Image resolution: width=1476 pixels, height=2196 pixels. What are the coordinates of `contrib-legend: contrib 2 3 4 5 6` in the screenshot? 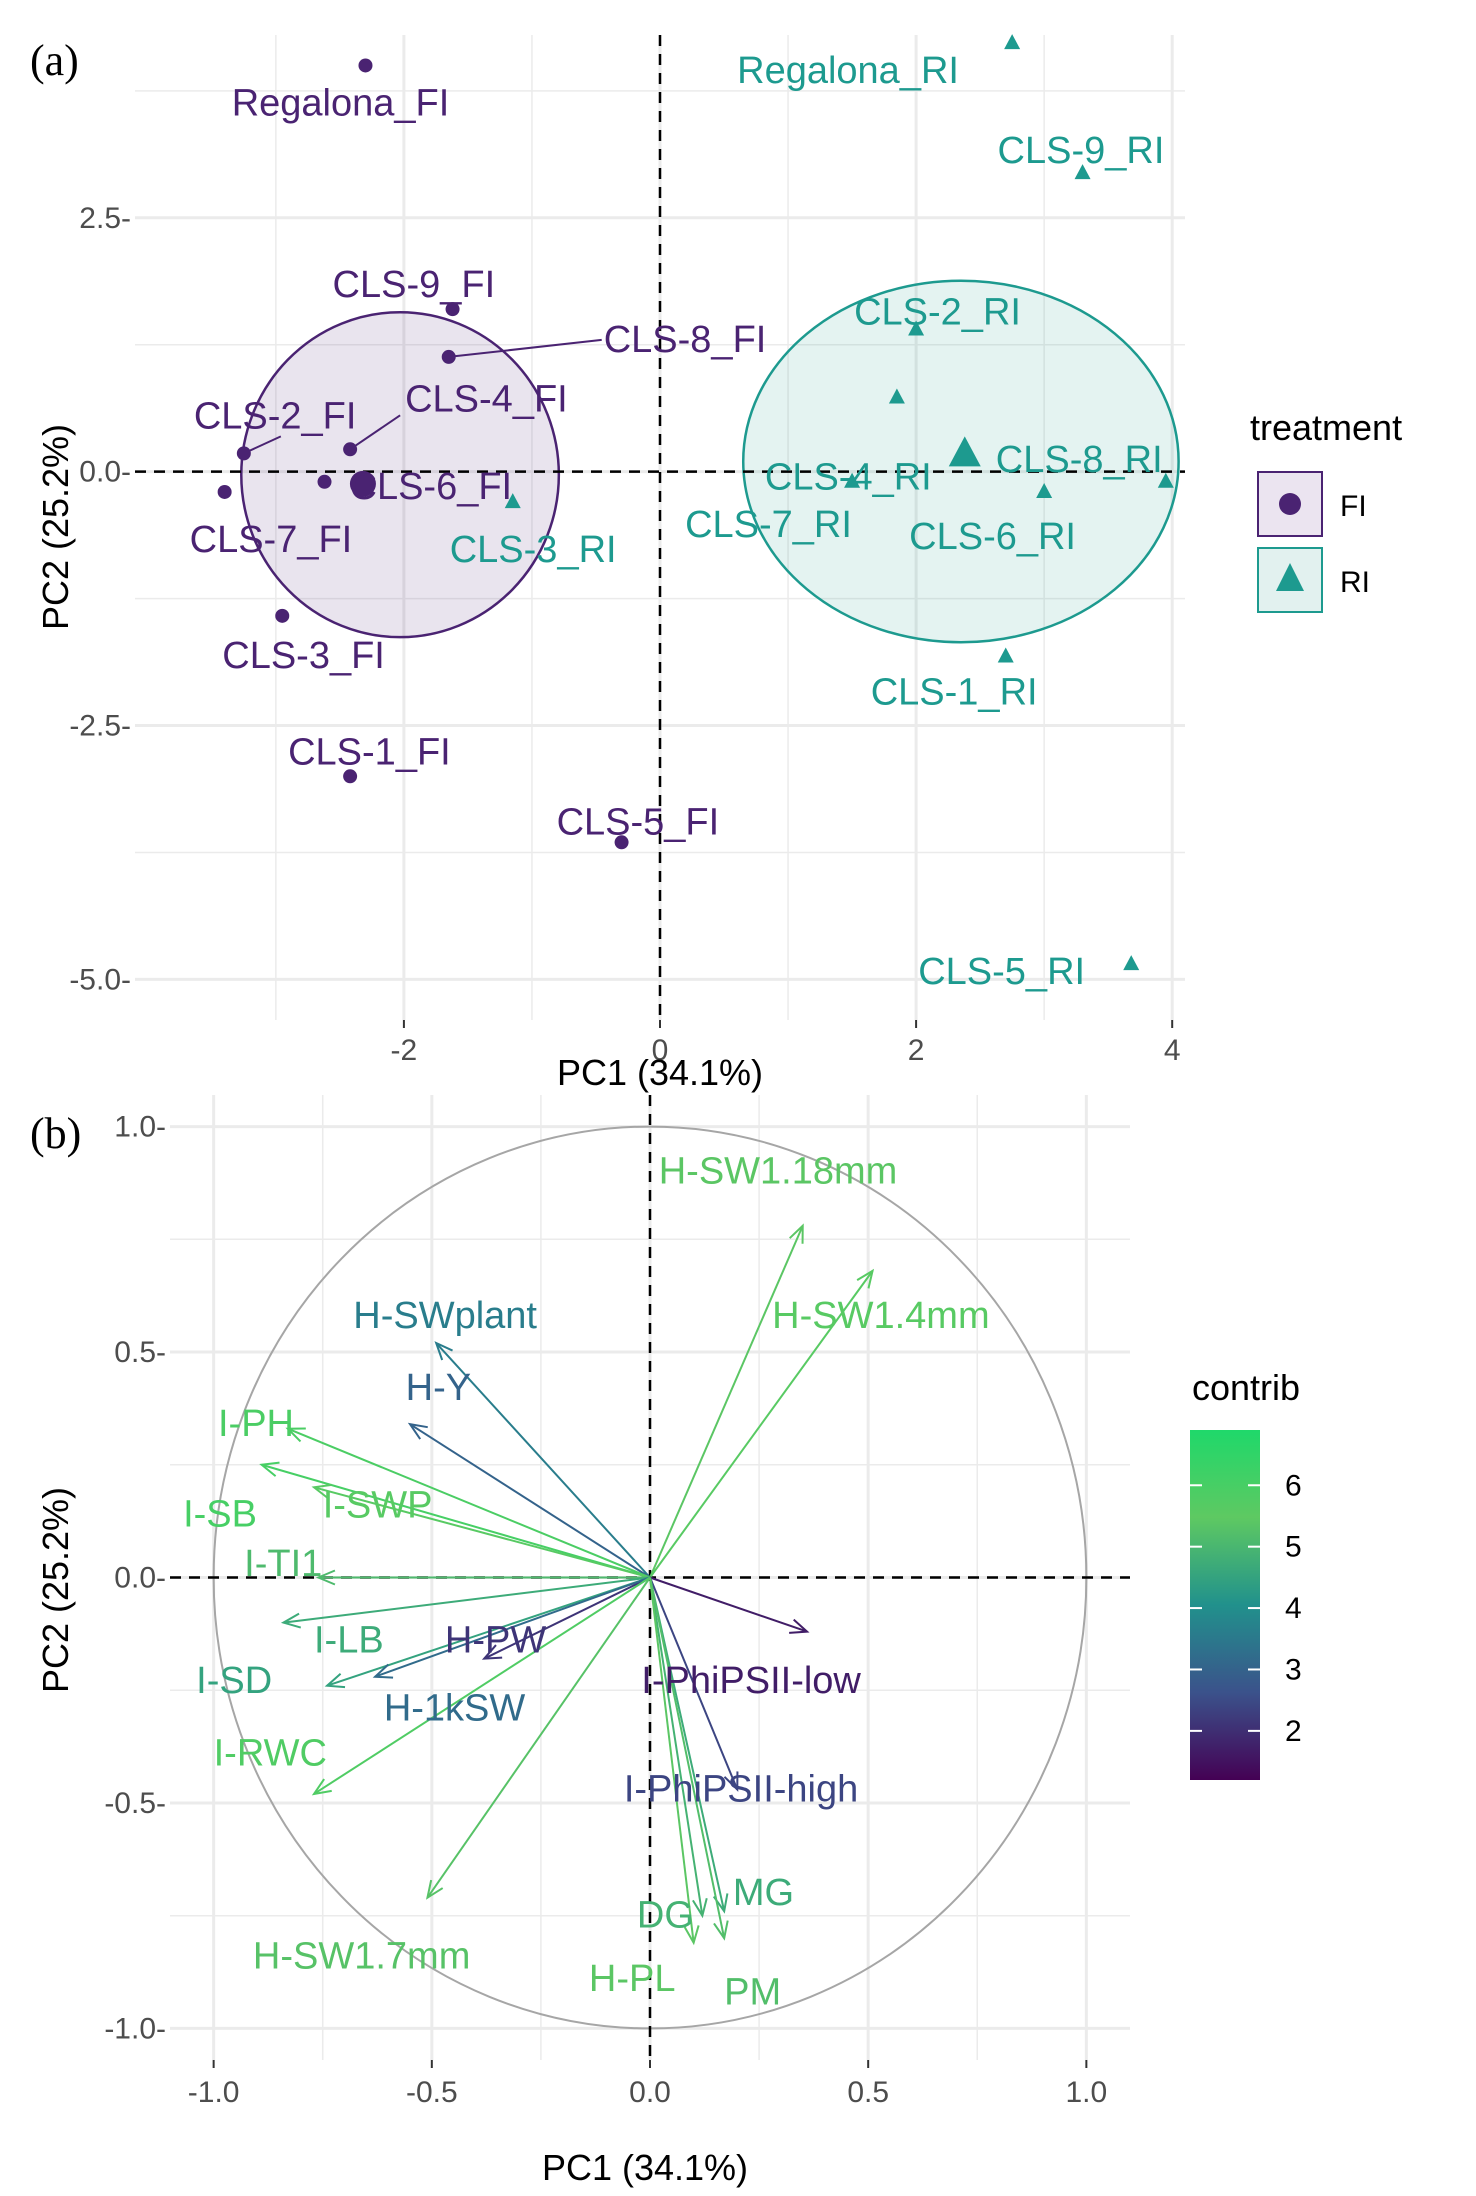 It's located at (1246, 1573).